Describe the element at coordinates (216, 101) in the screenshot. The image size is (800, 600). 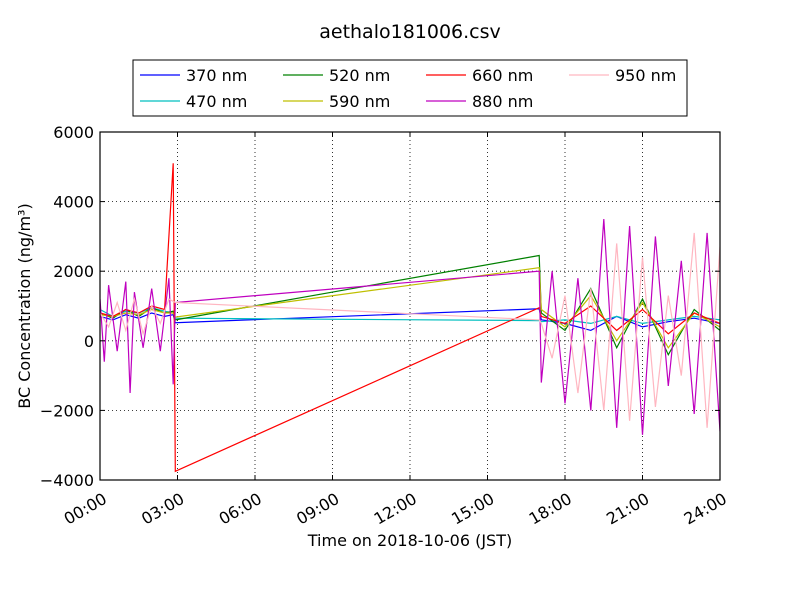
I see `legend-label: 470 nm` at that location.